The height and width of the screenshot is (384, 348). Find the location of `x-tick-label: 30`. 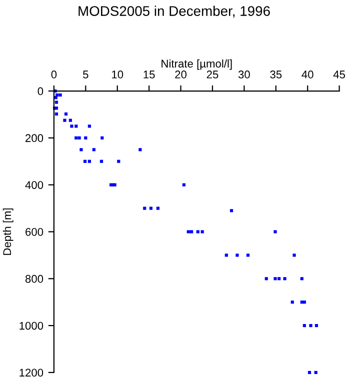

x-tick-label: 30 is located at coordinates (244, 74).